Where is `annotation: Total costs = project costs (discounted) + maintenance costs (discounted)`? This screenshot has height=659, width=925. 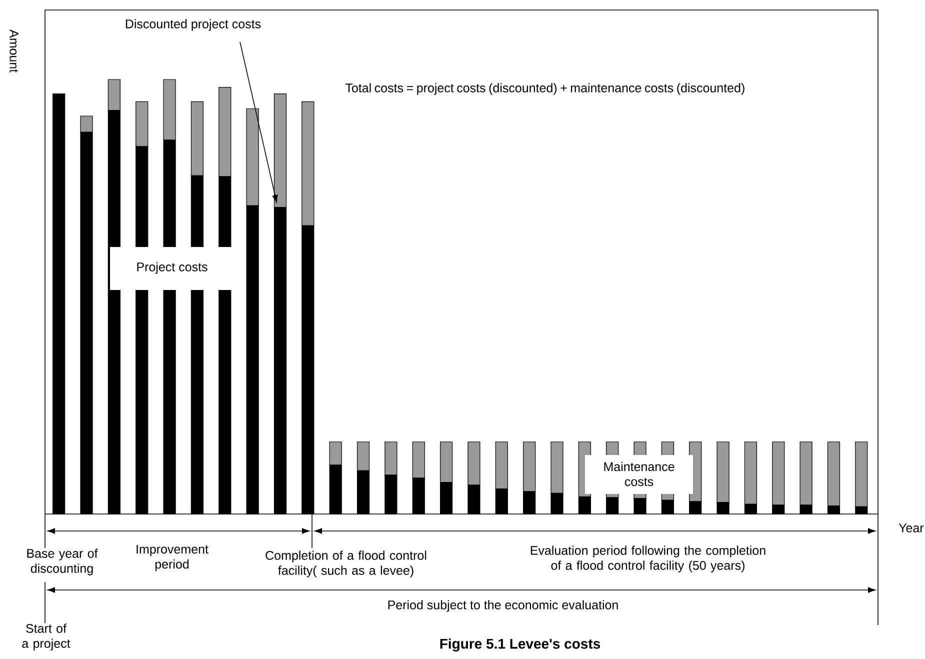 annotation: Total costs = project costs (discounted) + maintenance costs (discounted) is located at coordinates (544, 89).